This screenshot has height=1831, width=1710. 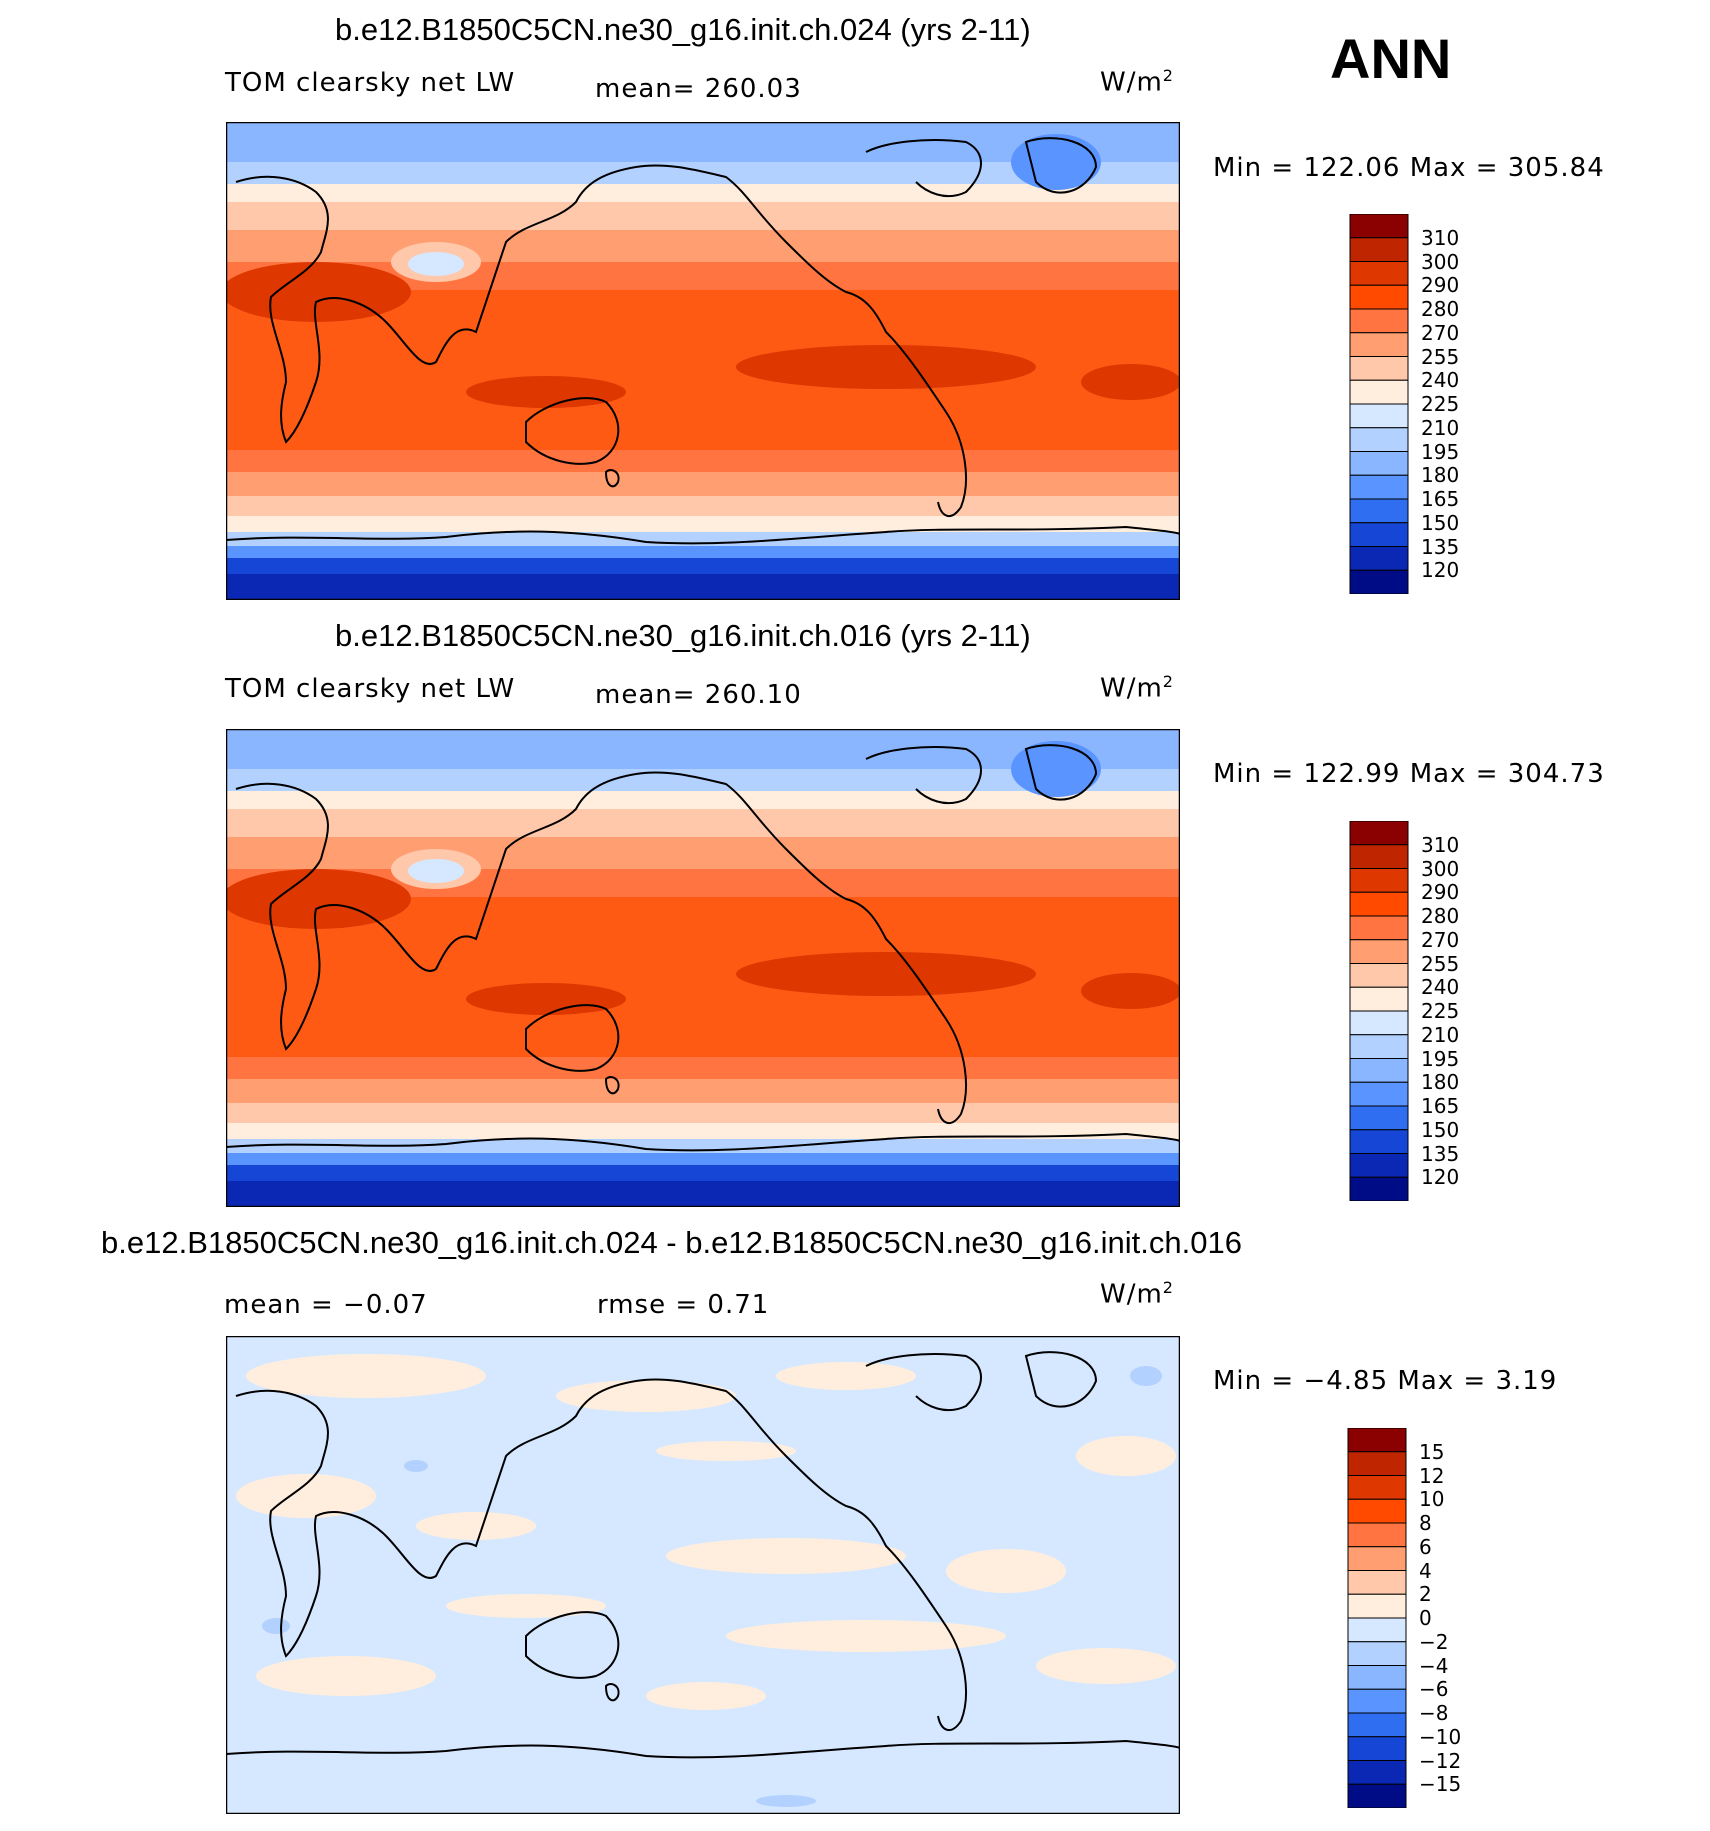 What do you see at coordinates (1434, 1665) in the screenshot?
I see `colorbar-tick-label: −4` at bounding box center [1434, 1665].